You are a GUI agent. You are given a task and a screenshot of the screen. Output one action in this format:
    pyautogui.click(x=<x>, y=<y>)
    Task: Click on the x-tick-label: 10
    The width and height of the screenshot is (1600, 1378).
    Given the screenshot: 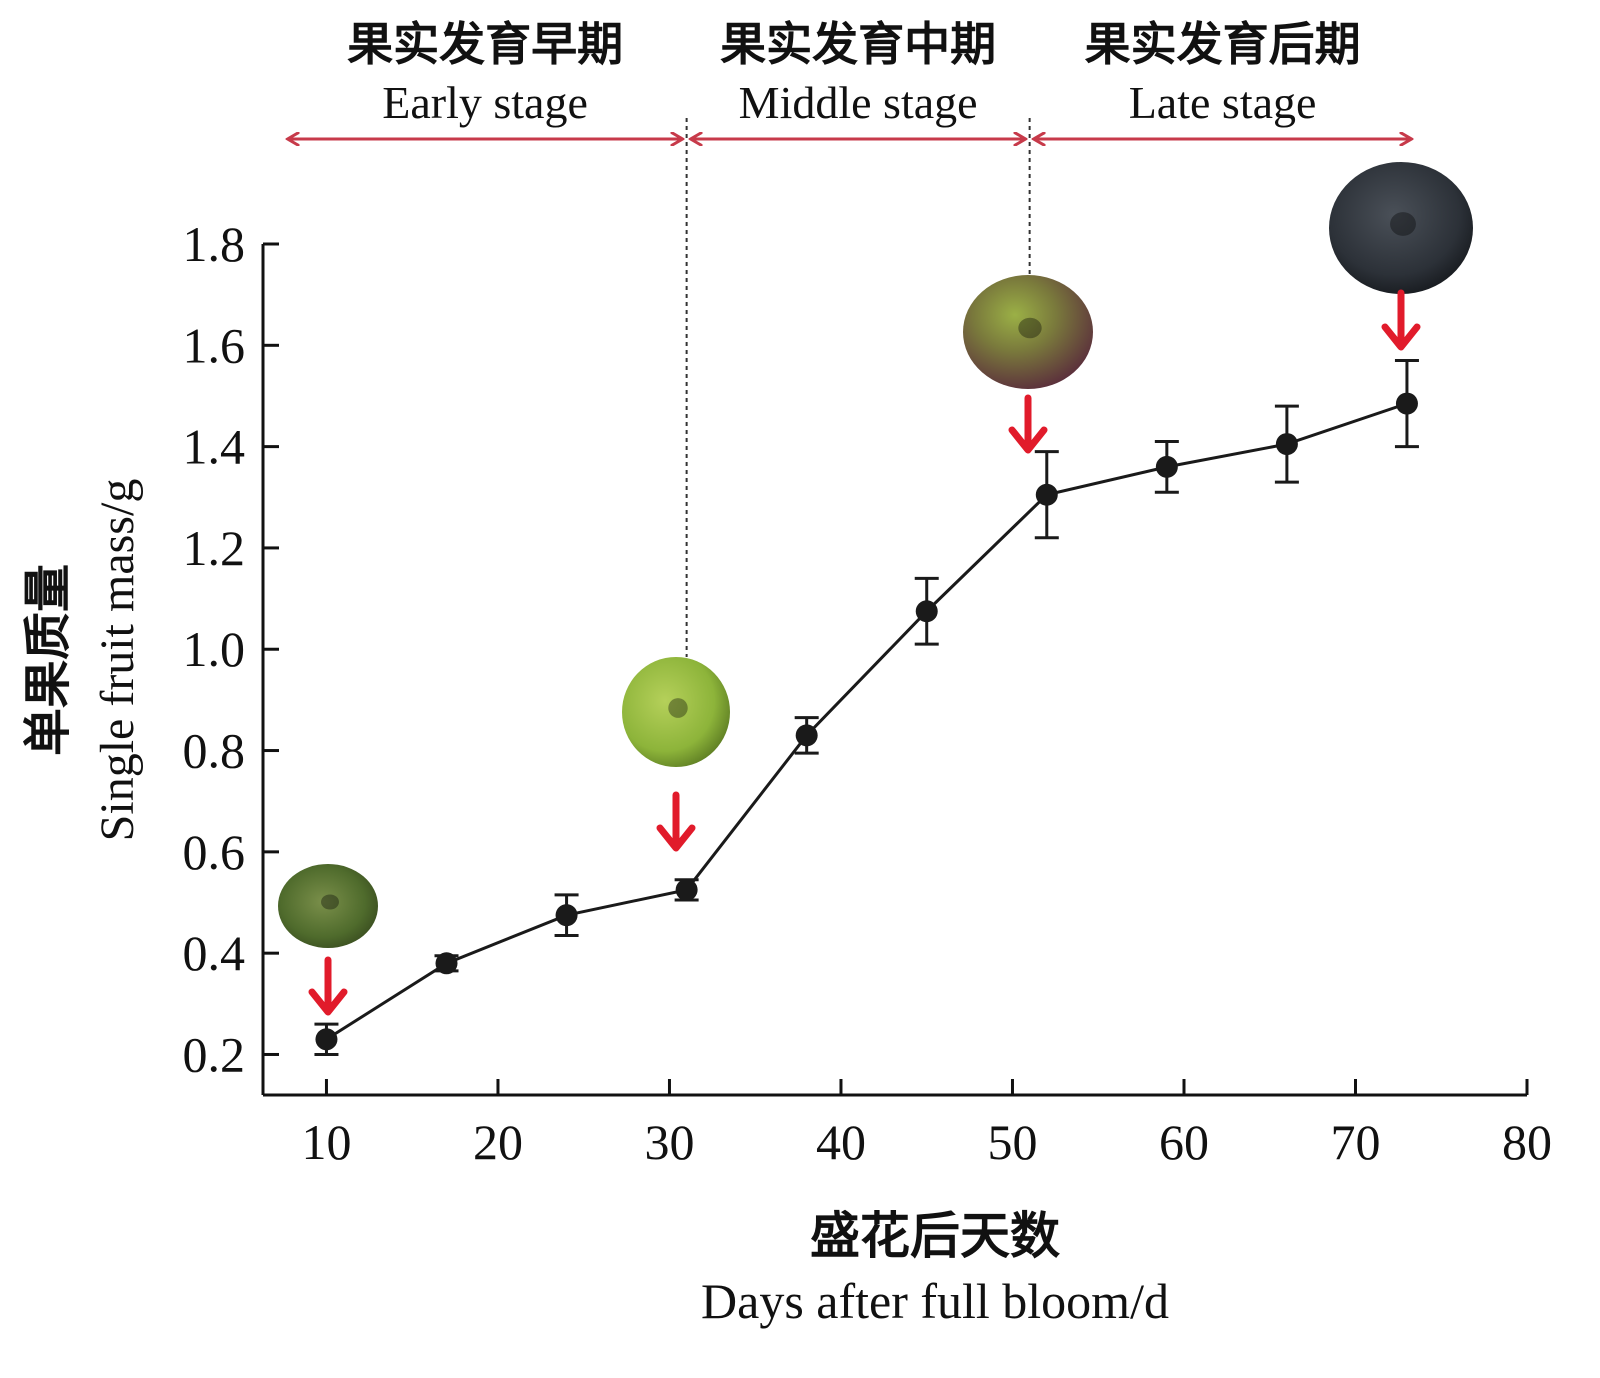 What is the action you would take?
    pyautogui.click(x=326, y=1142)
    